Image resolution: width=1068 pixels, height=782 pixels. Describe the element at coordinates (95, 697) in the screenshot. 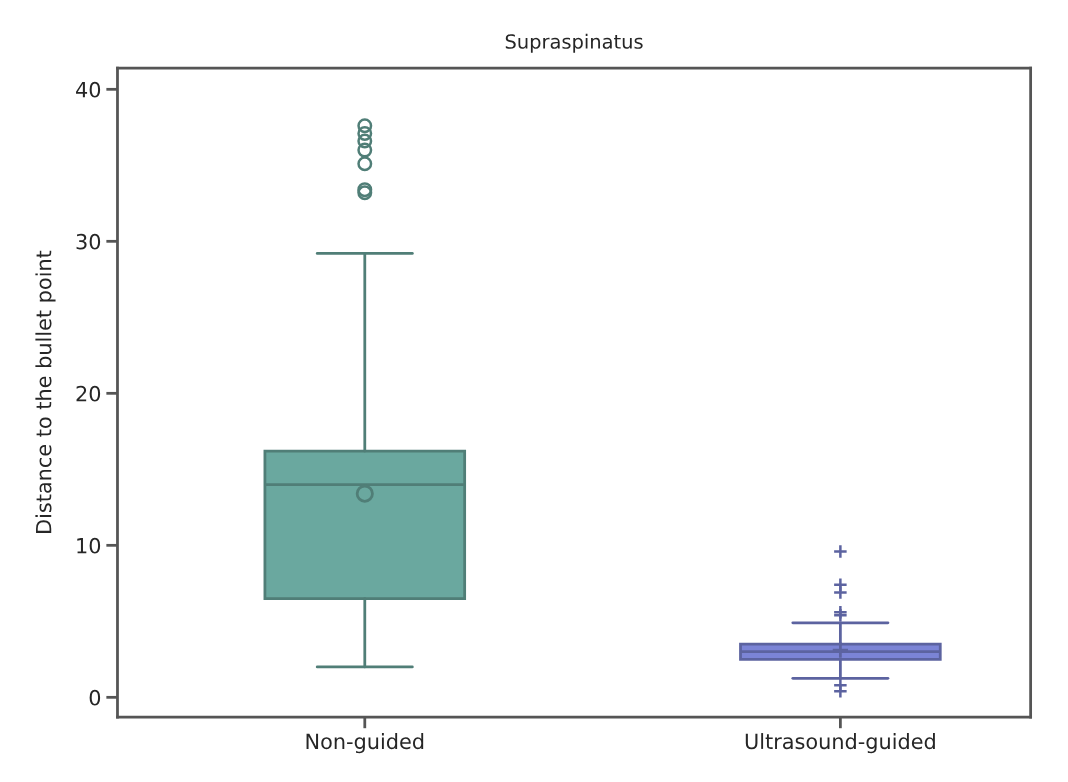

I see `y-tick-label: 0` at that location.